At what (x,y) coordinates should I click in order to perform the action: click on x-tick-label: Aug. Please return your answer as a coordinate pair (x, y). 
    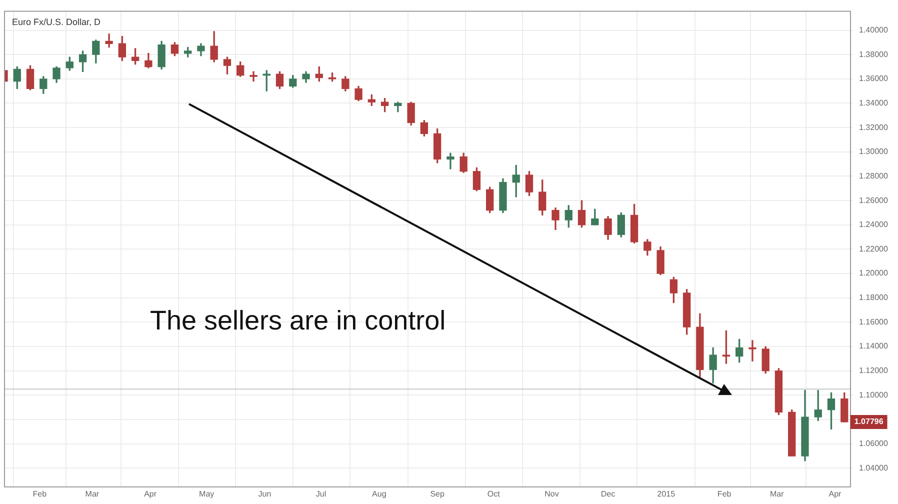
    Looking at the image, I should click on (379, 493).